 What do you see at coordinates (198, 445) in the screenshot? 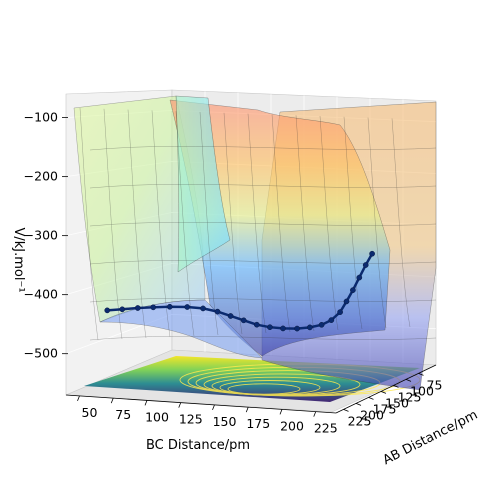
I see `x-axis-label: BC Distance/pm` at bounding box center [198, 445].